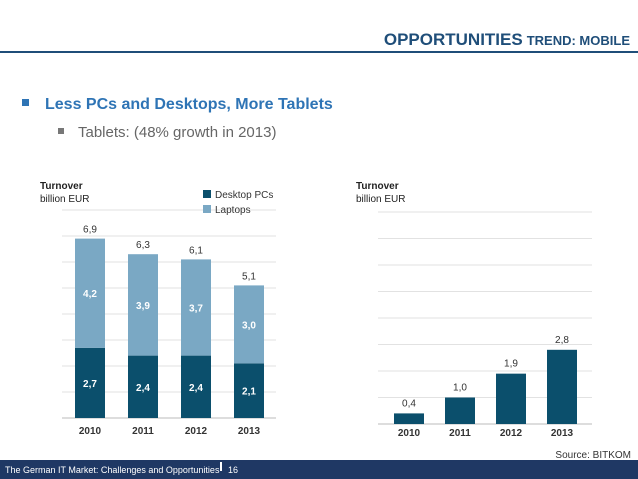  I want to click on right-unit-line1: Turnover, so click(377, 186).